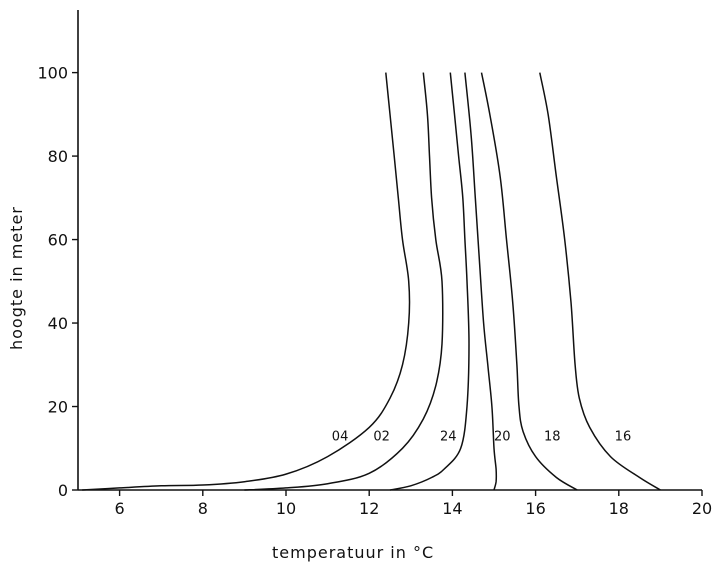 The height and width of the screenshot is (571, 722). What do you see at coordinates (16, 278) in the screenshot?
I see `y-axis-title: hoogte in meter` at bounding box center [16, 278].